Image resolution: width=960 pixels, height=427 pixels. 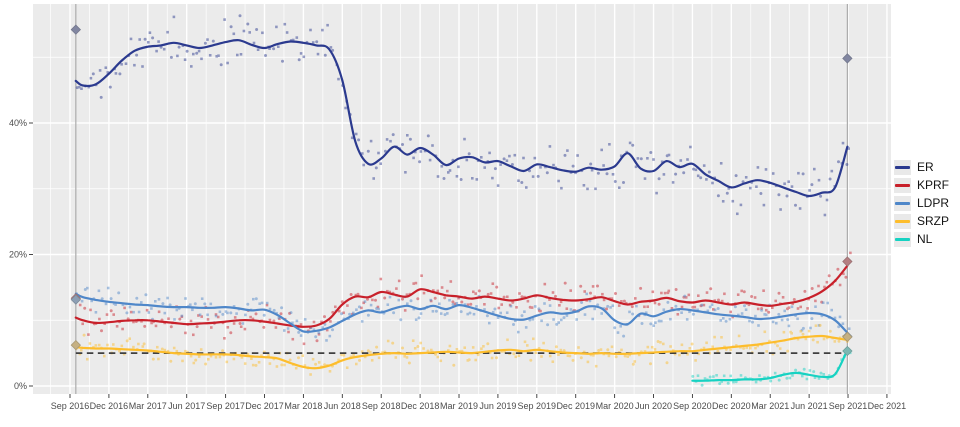 I want to click on result-marker-KPRF, so click(x=847, y=261).